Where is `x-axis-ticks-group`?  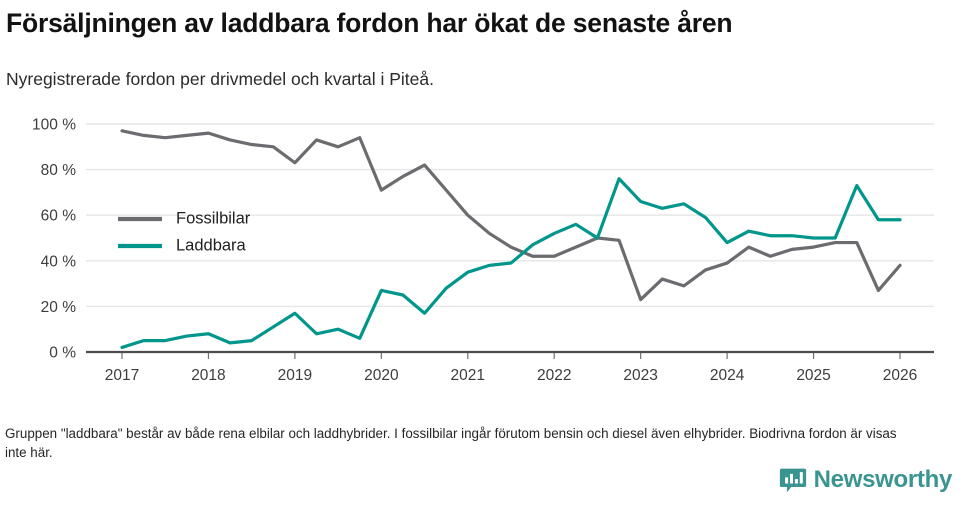 x-axis-ticks-group is located at coordinates (511, 355).